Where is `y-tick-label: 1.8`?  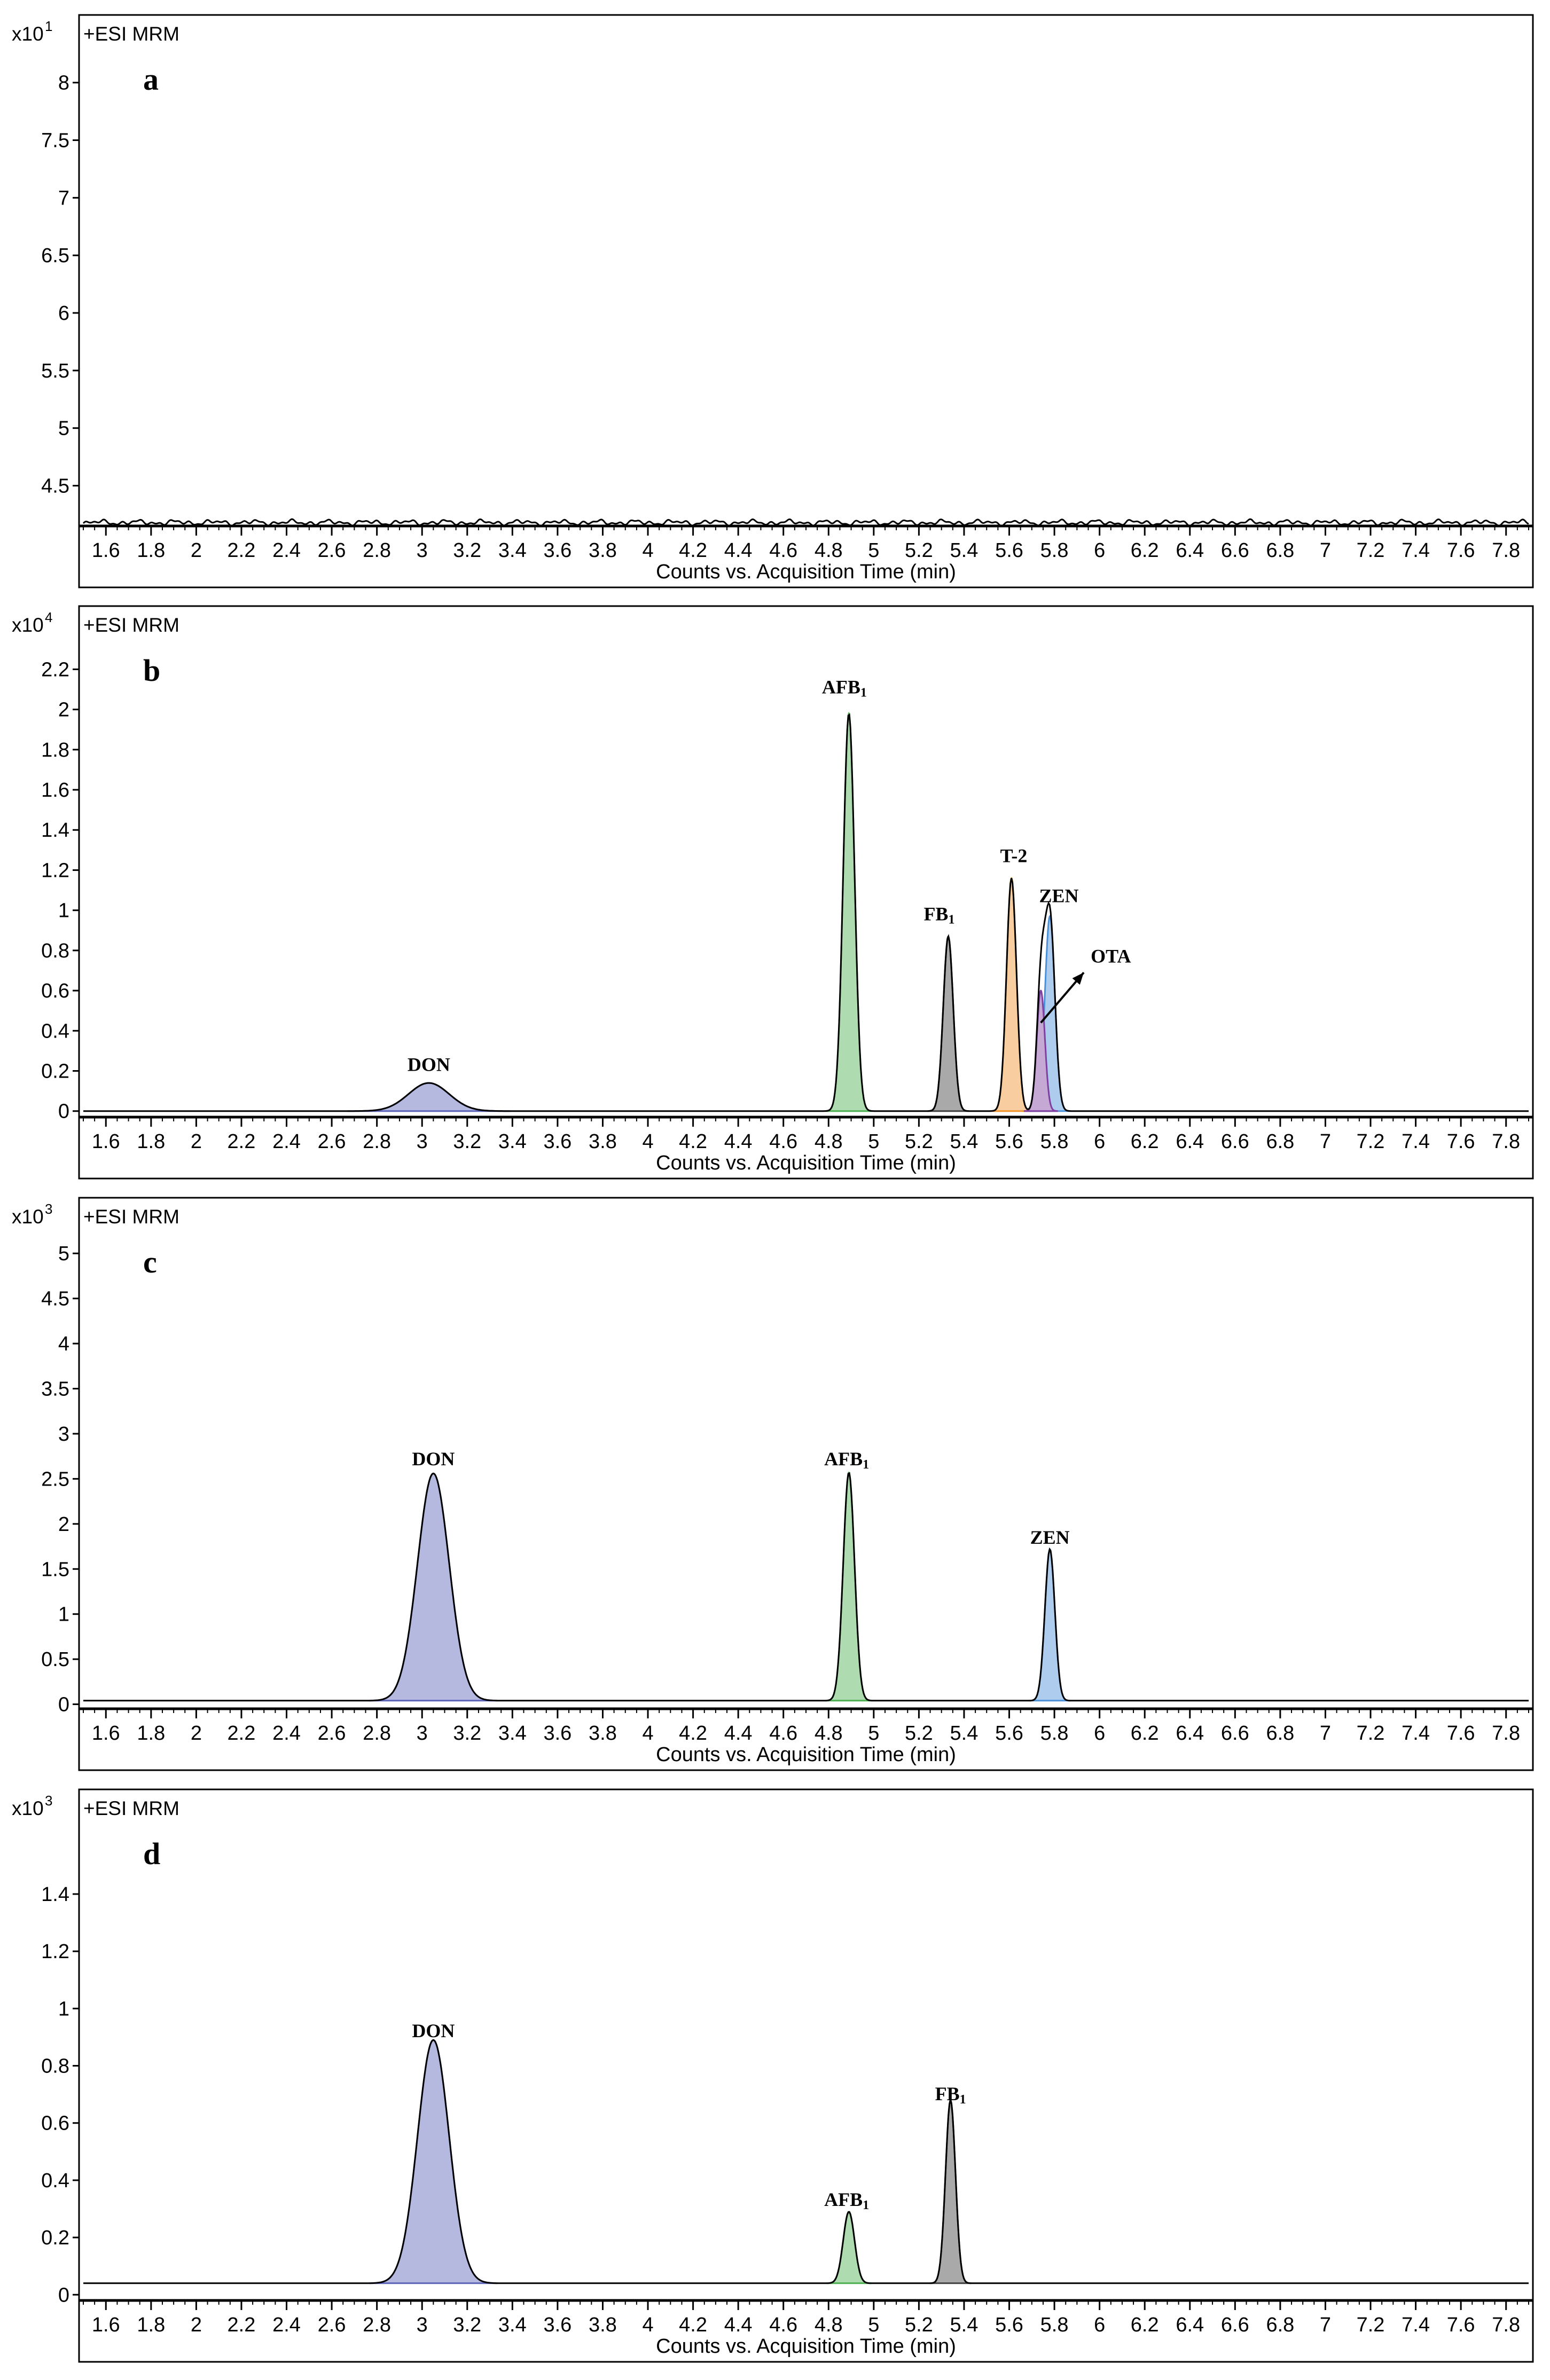
y-tick-label: 1.8 is located at coordinates (55, 750).